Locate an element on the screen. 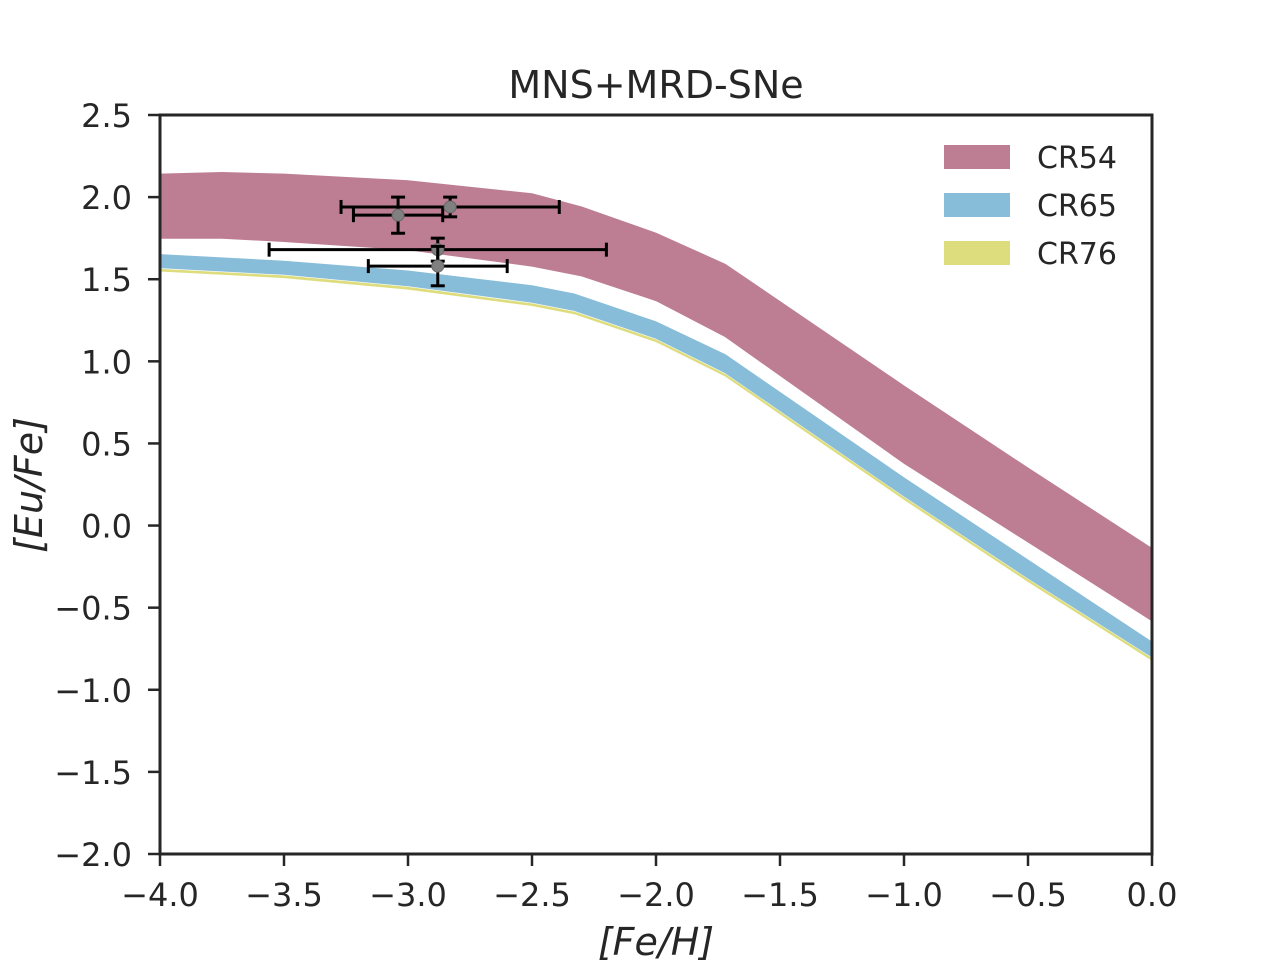 The height and width of the screenshot is (960, 1280). x-axis: −4.0 −3.5 −3.0 −2.5 −2.0 −1.5 −1.0 −0.5 0.0 is located at coordinates (649, 884).